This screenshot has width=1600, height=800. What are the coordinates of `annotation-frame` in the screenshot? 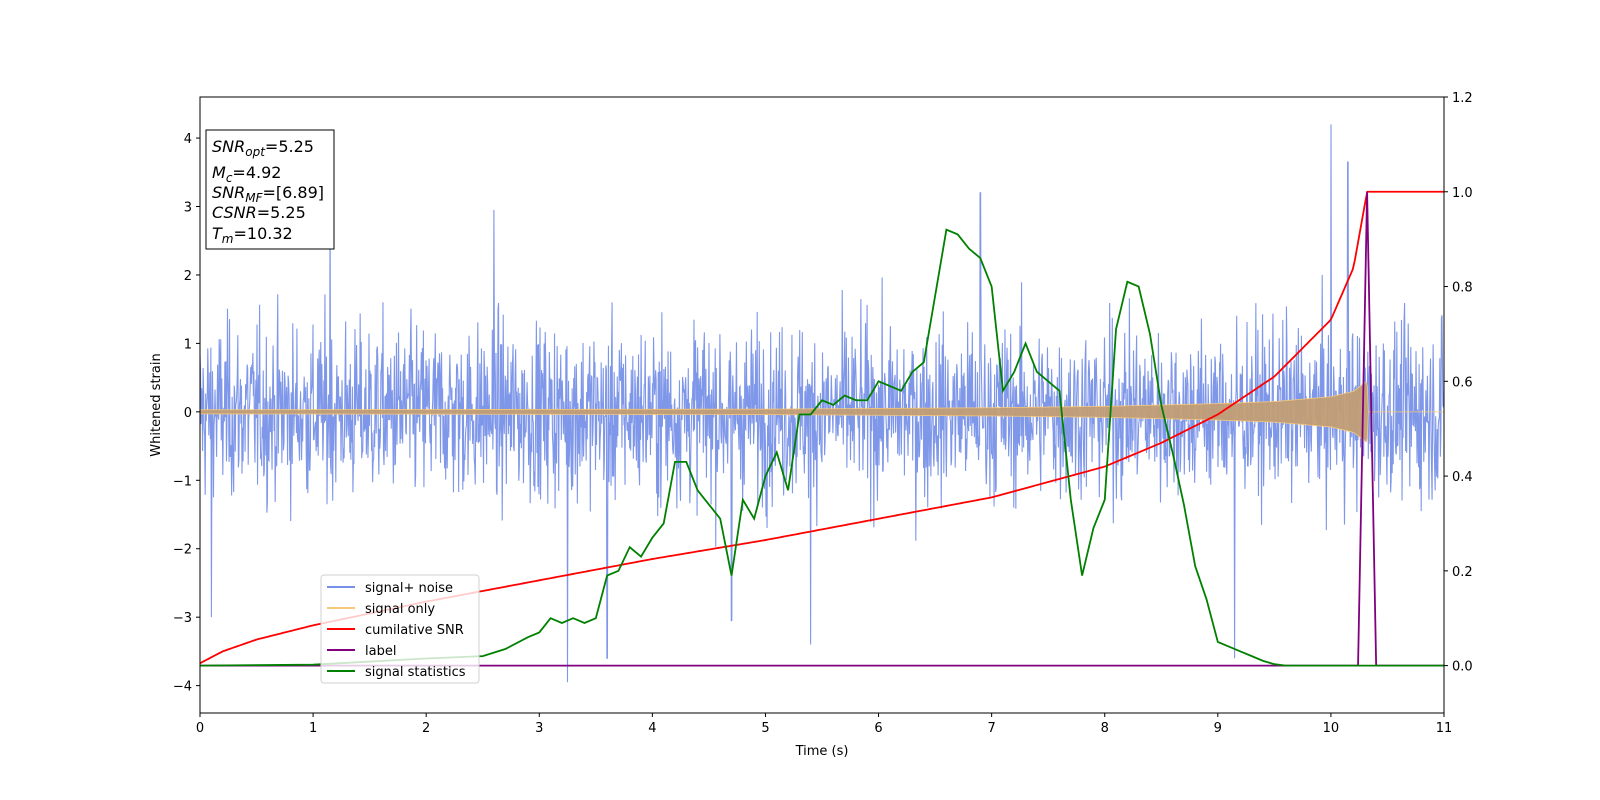 It's located at (270, 189).